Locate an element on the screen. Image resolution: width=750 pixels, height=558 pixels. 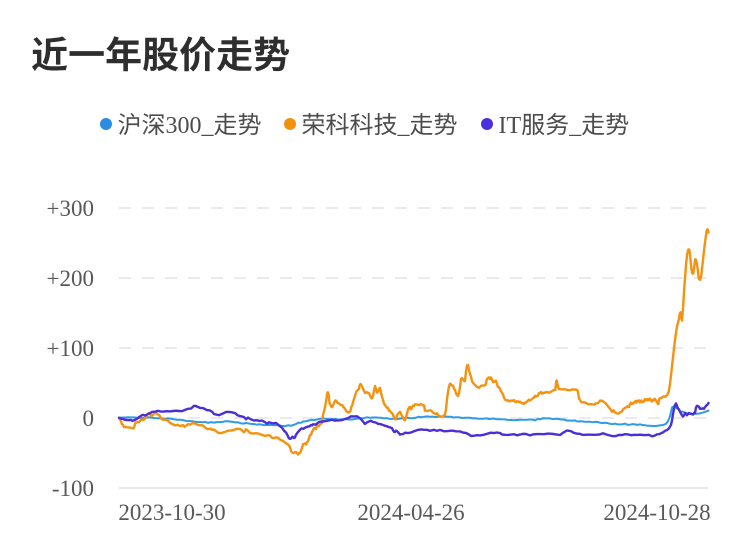
svg-text: +200 is located at coordinates (70, 278).